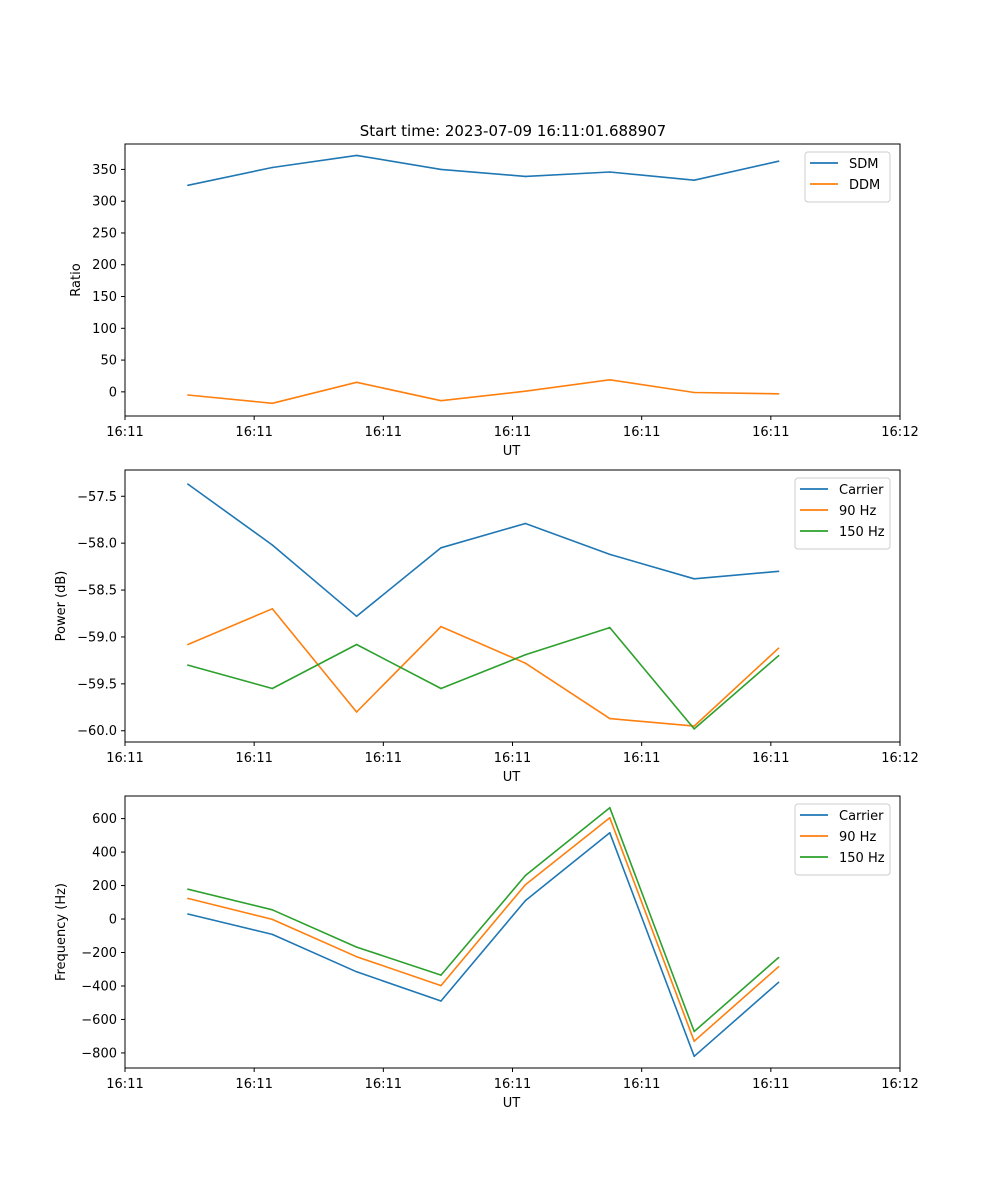  I want to click on y-tick-label: 350, so click(104, 170).